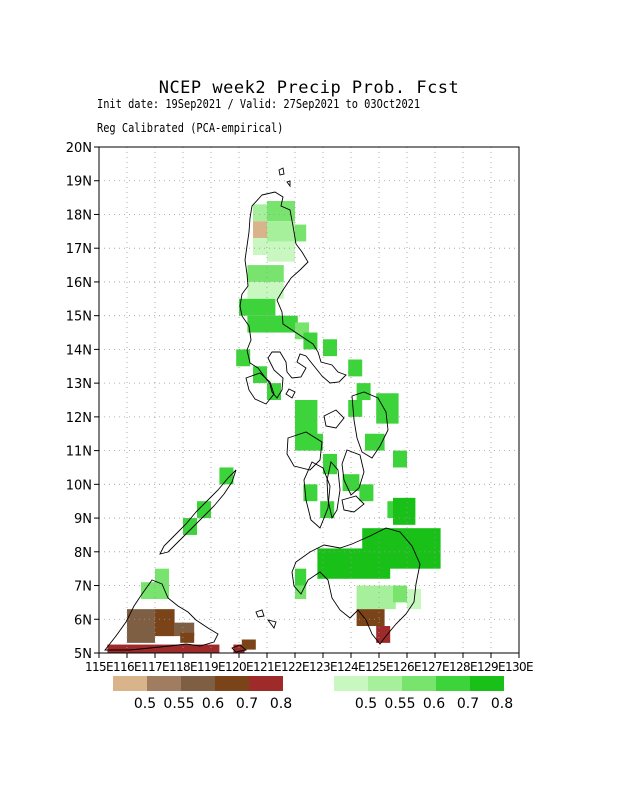 This screenshot has height=800, width=618. I want to click on method-line: Reg Calibrated (PCA-empirical), so click(190, 128).